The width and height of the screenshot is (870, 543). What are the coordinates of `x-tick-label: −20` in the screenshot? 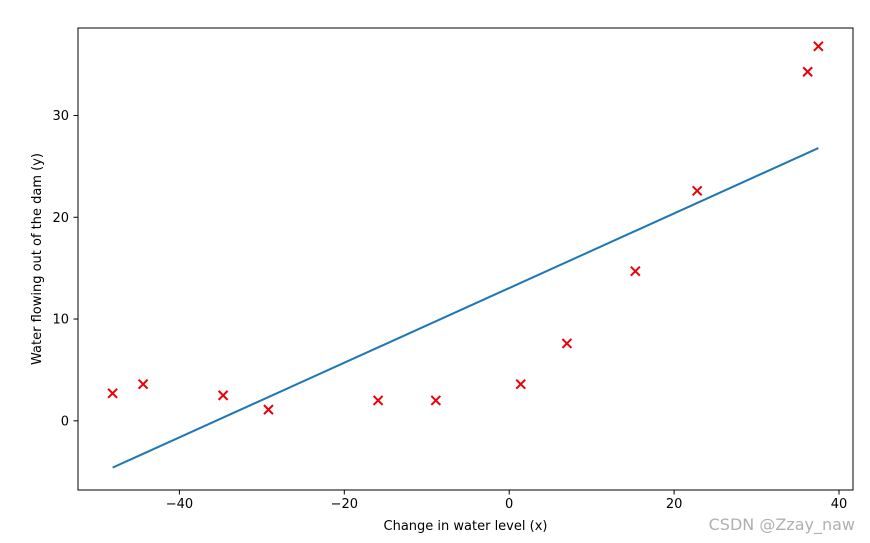 It's located at (344, 504).